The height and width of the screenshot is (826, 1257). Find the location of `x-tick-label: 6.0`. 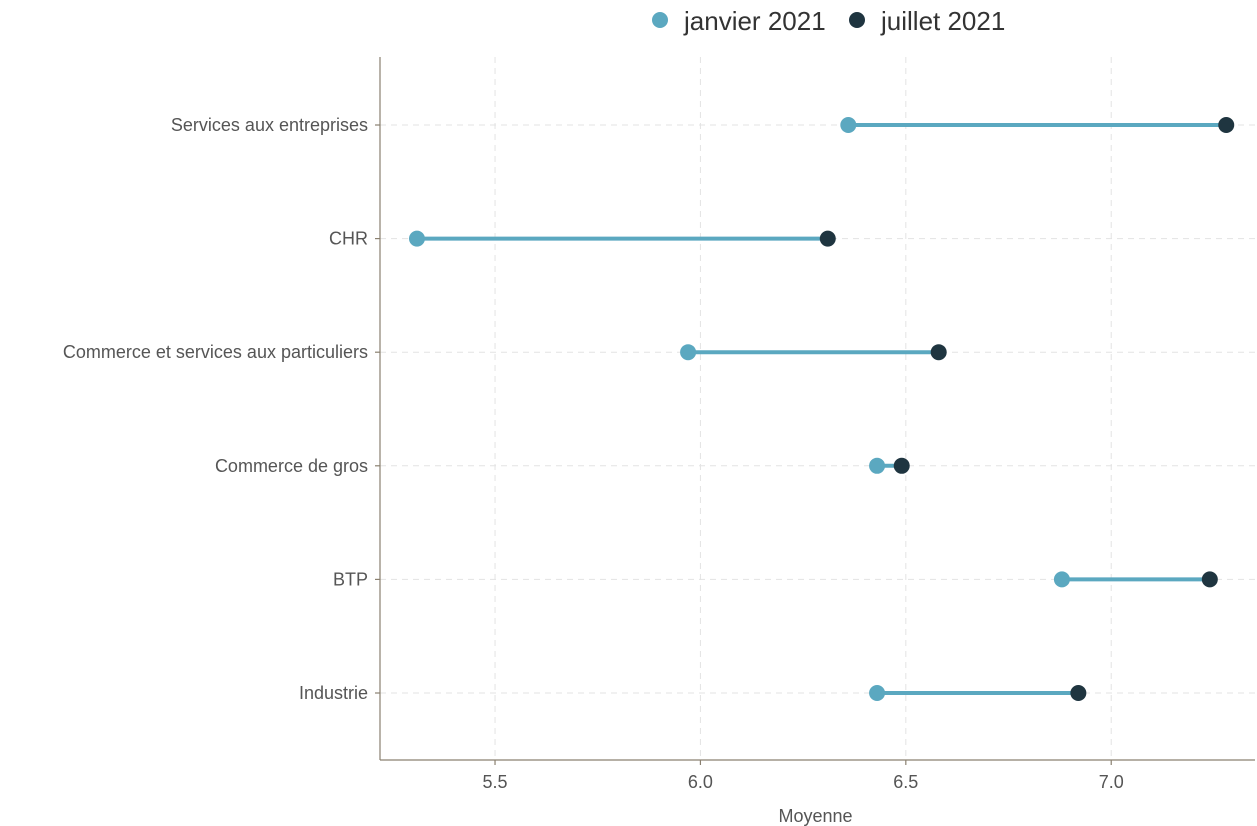

x-tick-label: 6.0 is located at coordinates (700, 782).